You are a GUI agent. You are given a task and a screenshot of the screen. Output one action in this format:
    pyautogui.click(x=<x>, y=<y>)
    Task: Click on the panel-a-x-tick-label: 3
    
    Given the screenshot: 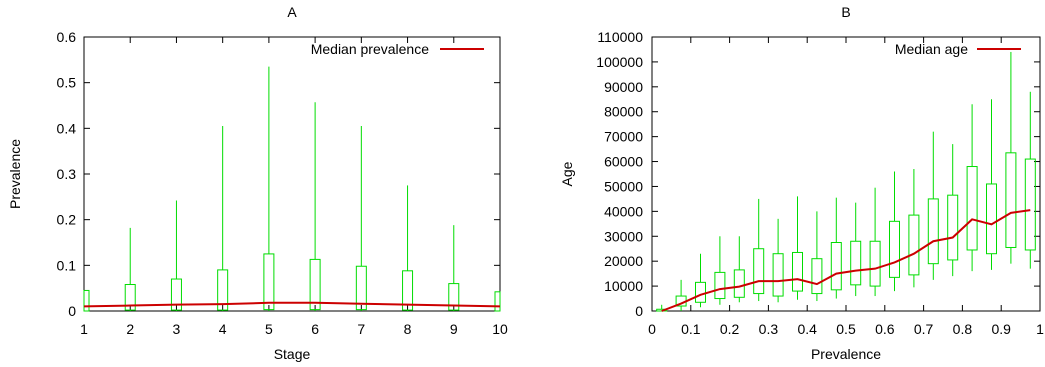 What is the action you would take?
    pyautogui.click(x=177, y=329)
    